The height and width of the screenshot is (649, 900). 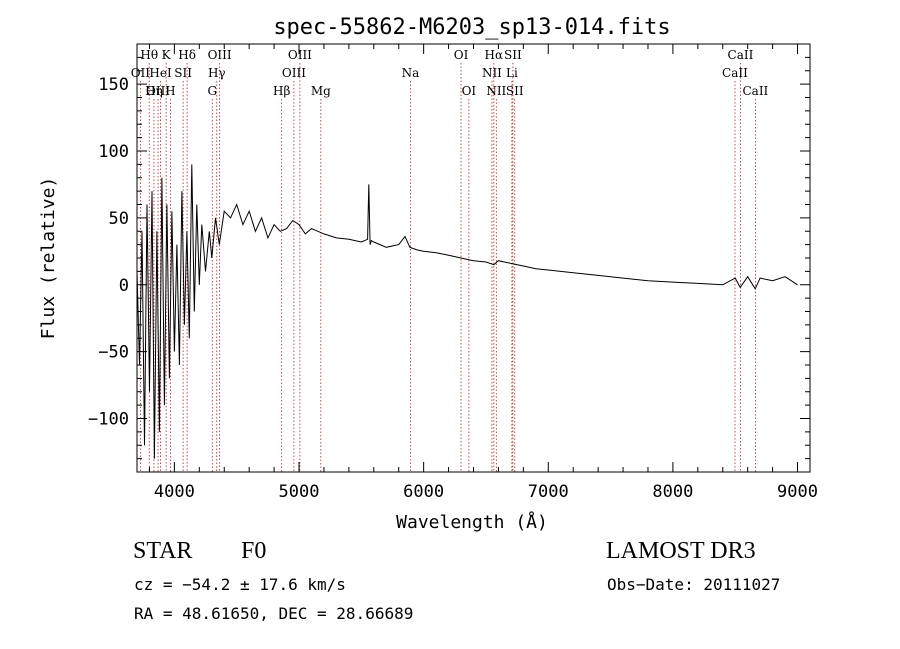 What do you see at coordinates (411, 73) in the screenshot?
I see `line-marker-label: Na` at bounding box center [411, 73].